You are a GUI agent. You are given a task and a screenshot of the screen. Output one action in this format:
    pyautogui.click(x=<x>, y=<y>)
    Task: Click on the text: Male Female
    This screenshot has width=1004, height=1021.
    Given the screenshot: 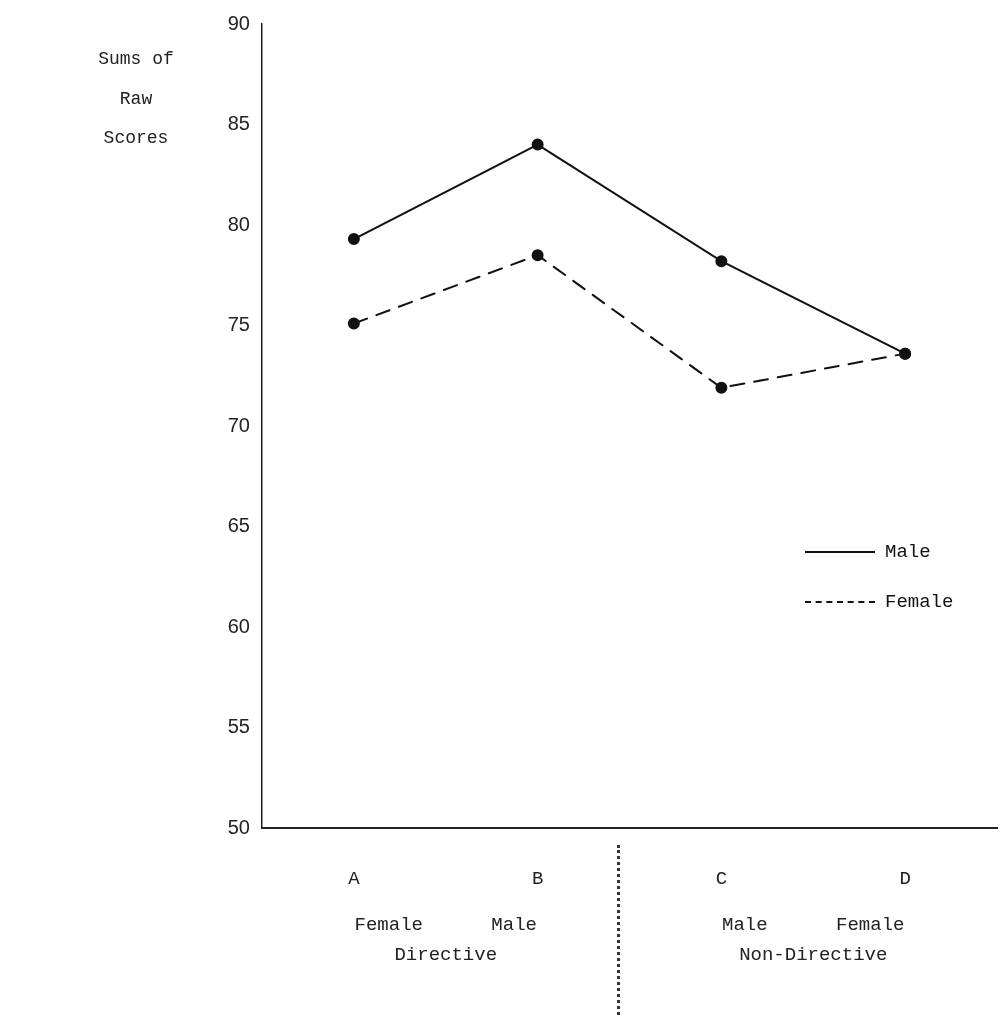 What is the action you would take?
    pyautogui.click(x=813, y=925)
    